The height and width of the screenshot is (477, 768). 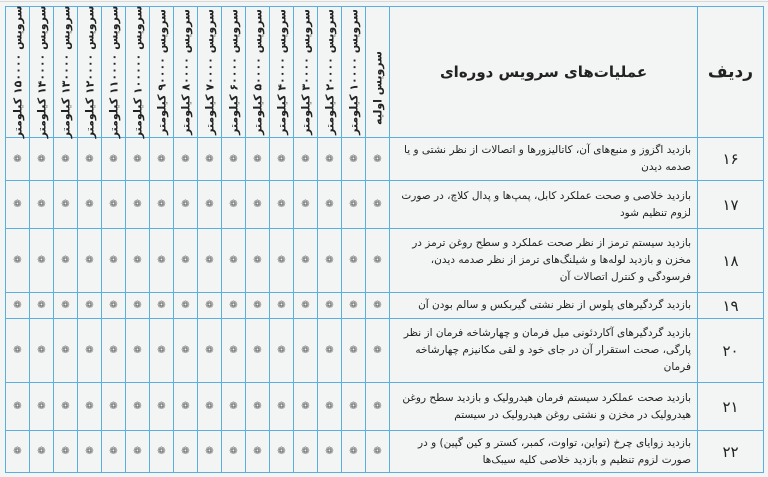 What do you see at coordinates (257, 72) in the screenshot?
I see `header-service-column: سرویس ۵۰۰۰۰ کیلومتر` at bounding box center [257, 72].